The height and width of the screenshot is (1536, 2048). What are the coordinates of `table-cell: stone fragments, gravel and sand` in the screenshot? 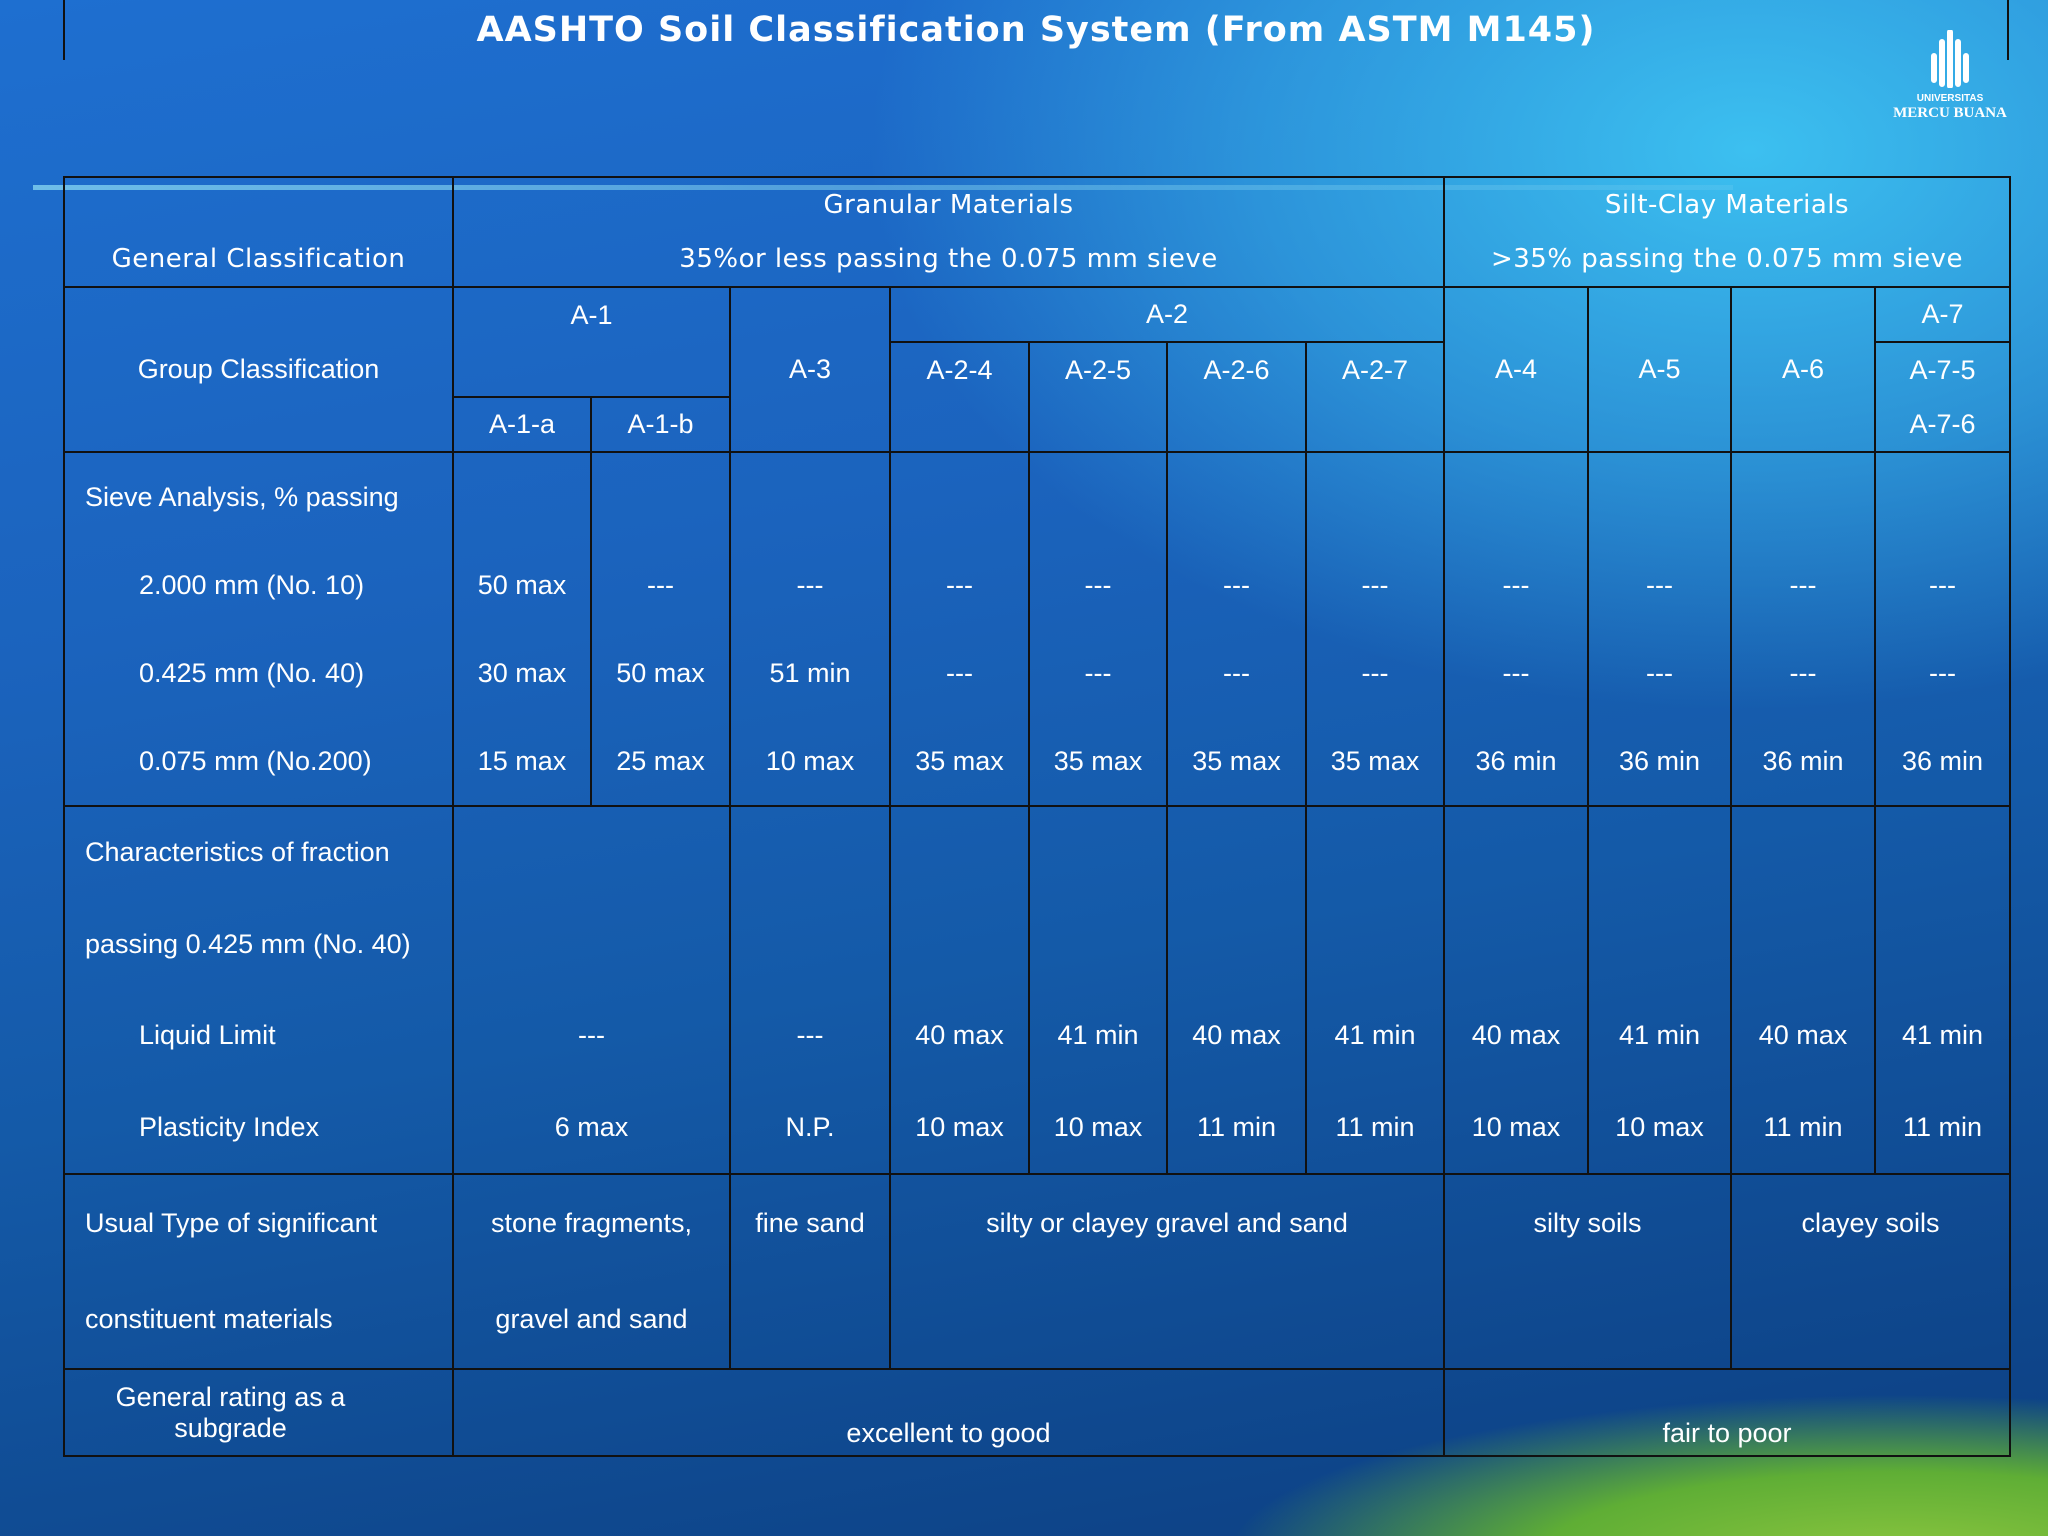 It's located at (592, 1272).